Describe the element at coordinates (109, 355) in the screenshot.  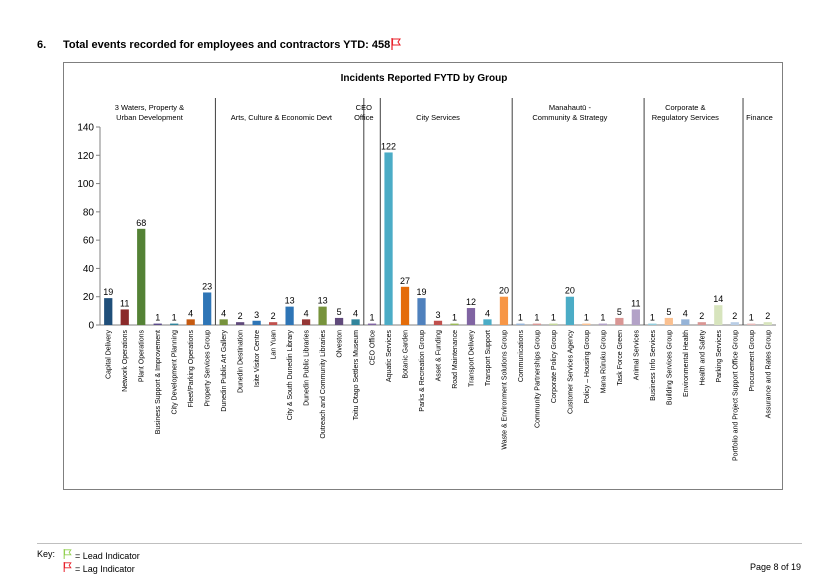
I see `category-label: Capital Delivery` at that location.